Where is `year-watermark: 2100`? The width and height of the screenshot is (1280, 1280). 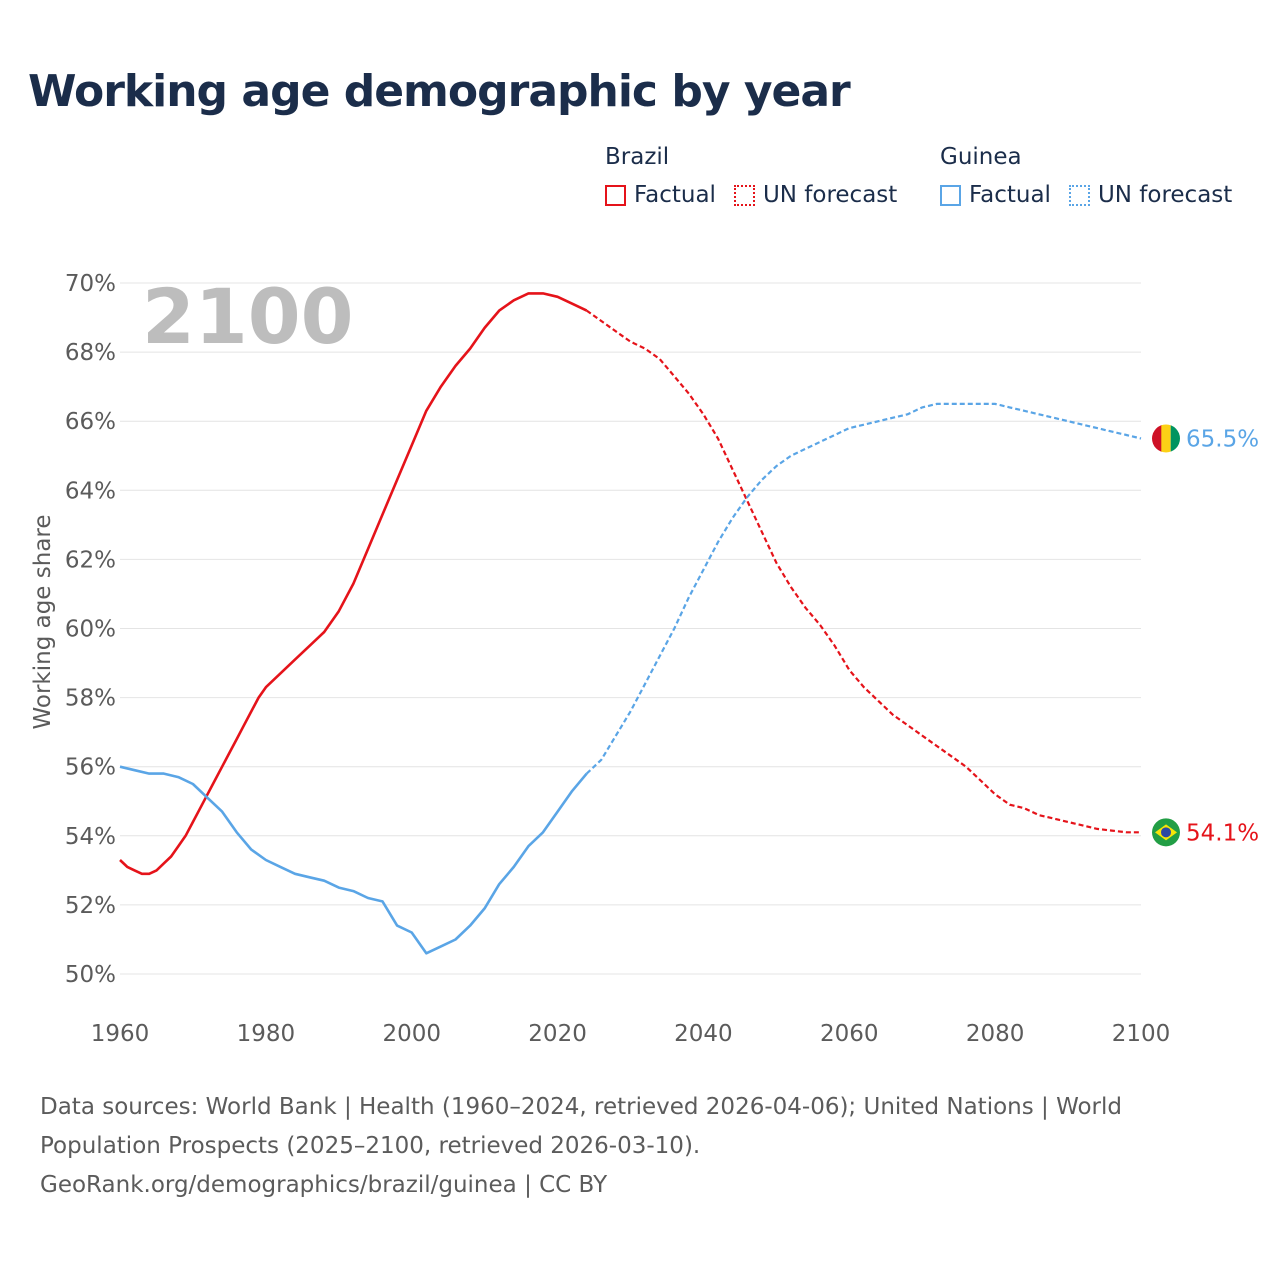
year-watermark: 2100 is located at coordinates (248, 316).